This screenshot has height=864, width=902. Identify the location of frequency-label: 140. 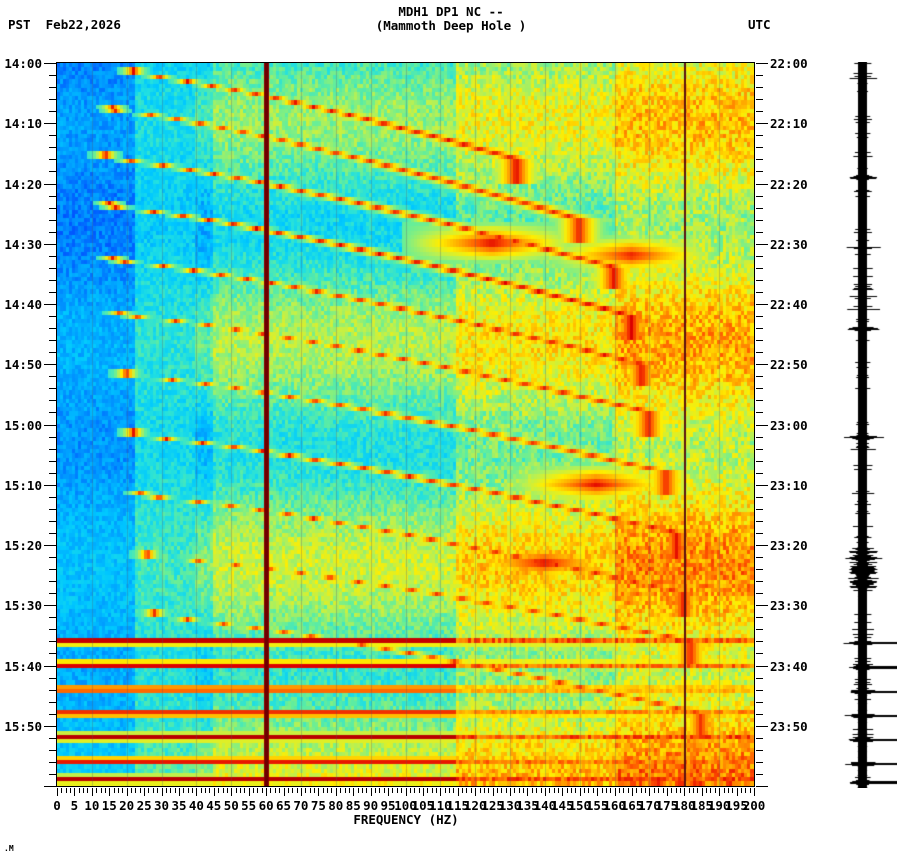
(545, 805).